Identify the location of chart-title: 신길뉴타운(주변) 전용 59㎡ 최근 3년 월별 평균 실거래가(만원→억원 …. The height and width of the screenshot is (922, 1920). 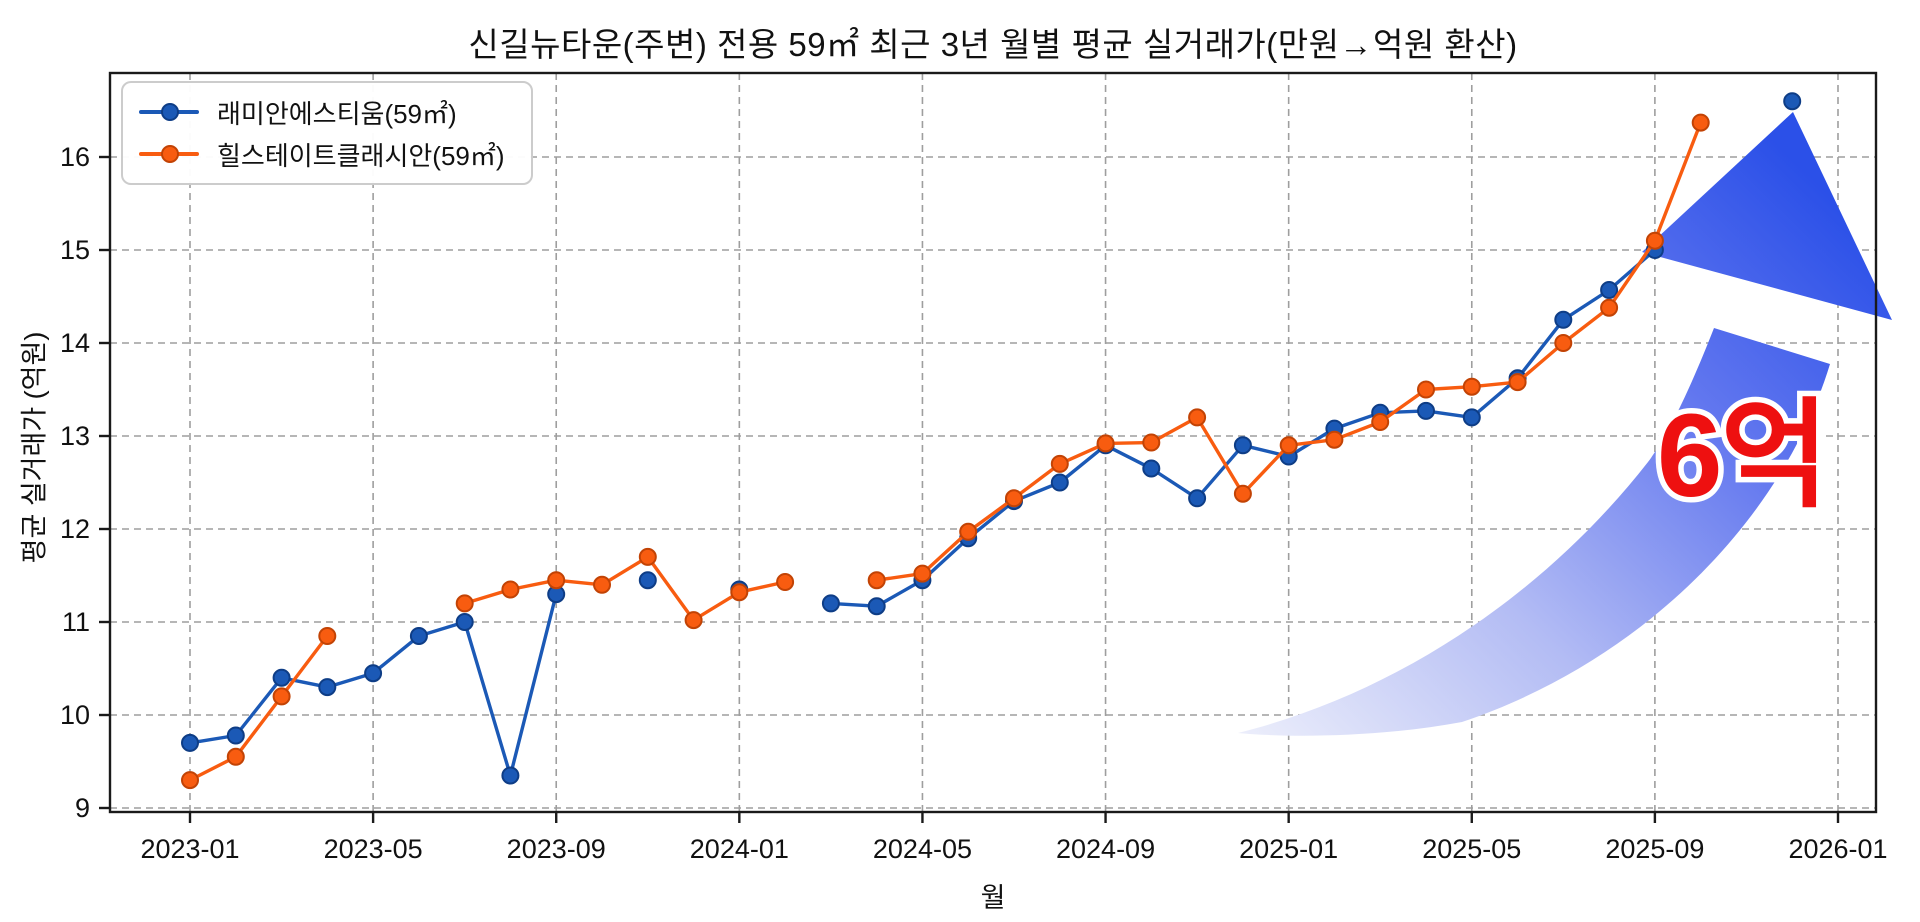
(993, 44).